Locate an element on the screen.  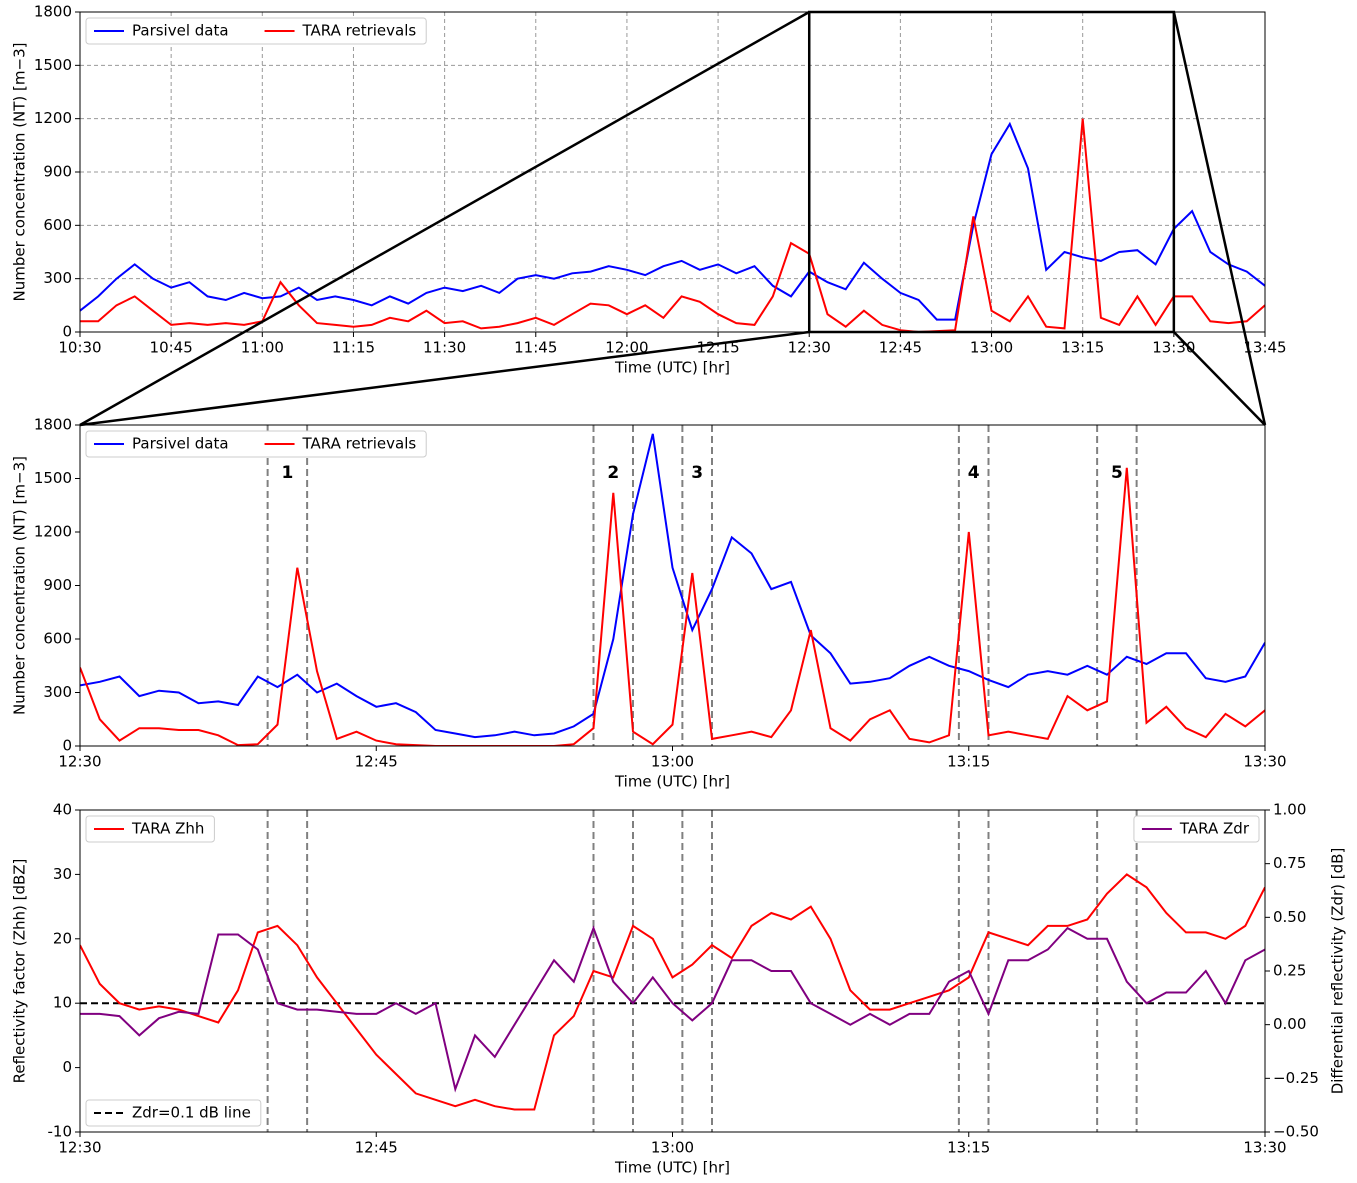
legend-label: TARA Zdr is located at coordinates (1214, 829).